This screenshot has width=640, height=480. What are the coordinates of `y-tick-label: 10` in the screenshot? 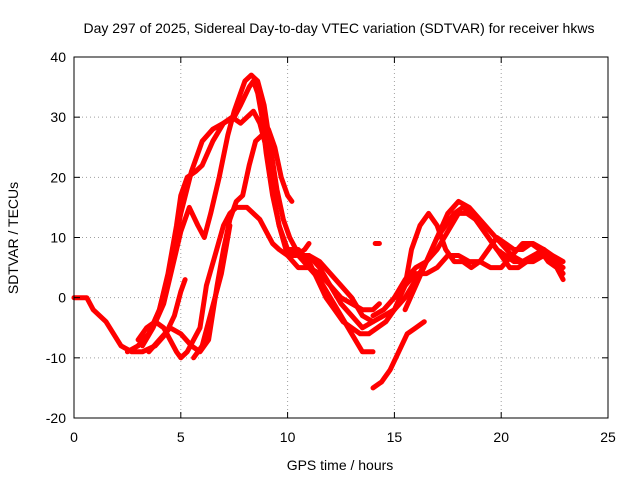 It's located at (58, 238).